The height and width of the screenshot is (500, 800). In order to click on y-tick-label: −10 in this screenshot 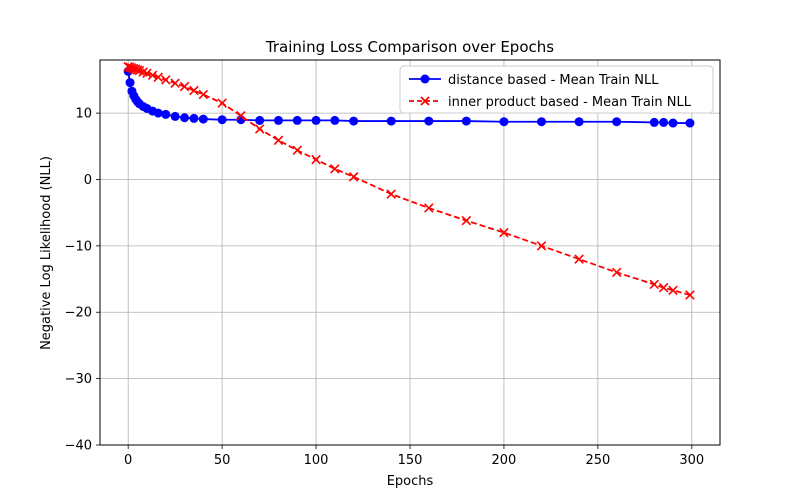, I will do `click(78, 246)`.